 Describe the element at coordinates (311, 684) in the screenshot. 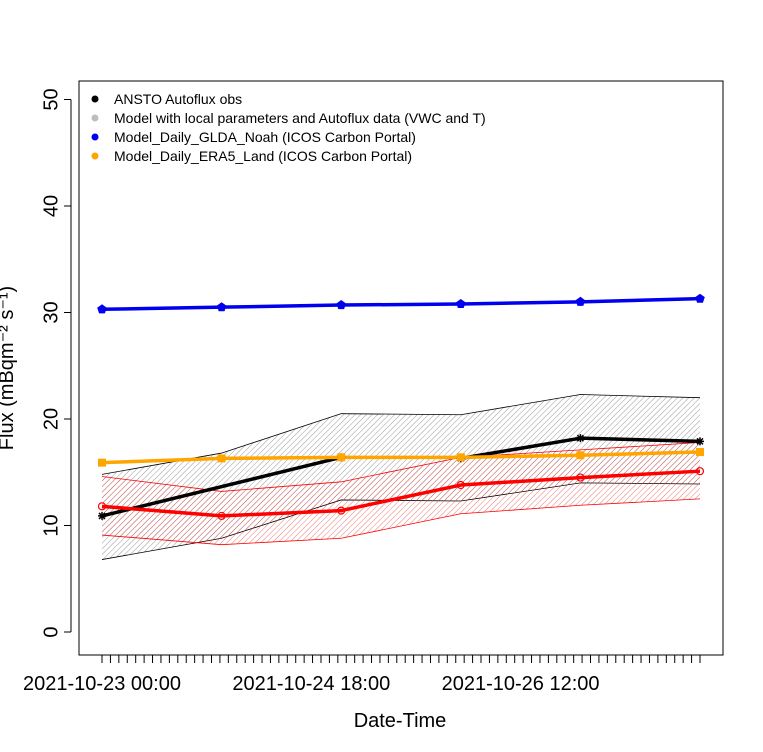

I see `x-tick-label: 2021-10-24 18:00` at that location.